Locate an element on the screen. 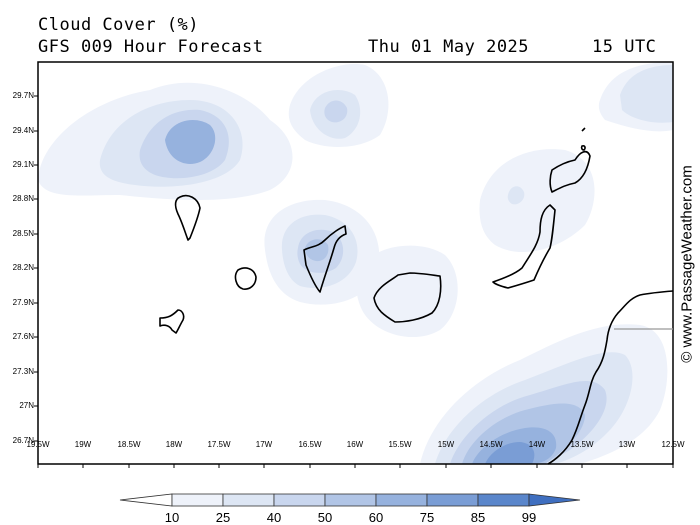 Image resolution: width=700 pixels, height=525 pixels. lat-ticks is located at coordinates (36, 268).